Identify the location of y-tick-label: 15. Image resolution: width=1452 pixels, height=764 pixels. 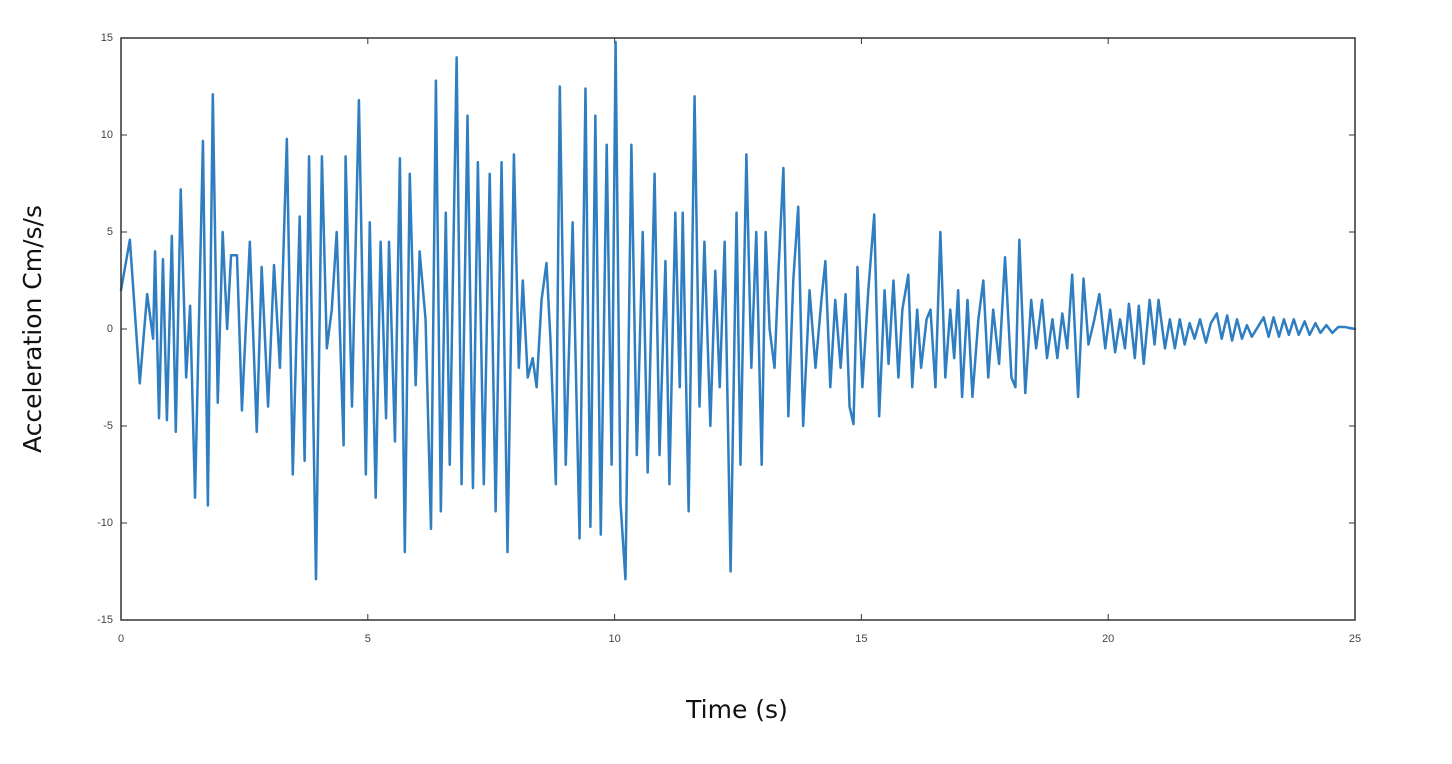
(107, 38).